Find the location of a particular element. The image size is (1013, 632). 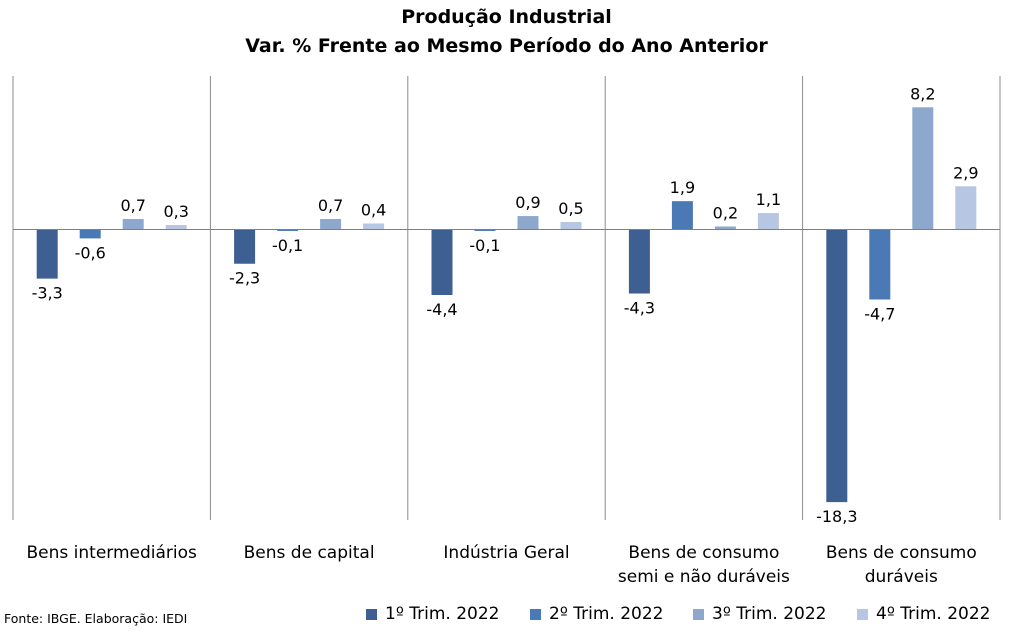

data-label: -0,6 is located at coordinates (90, 252).